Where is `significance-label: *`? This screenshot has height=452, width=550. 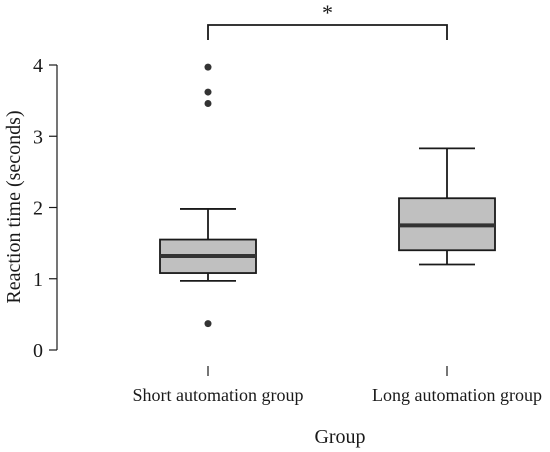 significance-label: * is located at coordinates (327, 12).